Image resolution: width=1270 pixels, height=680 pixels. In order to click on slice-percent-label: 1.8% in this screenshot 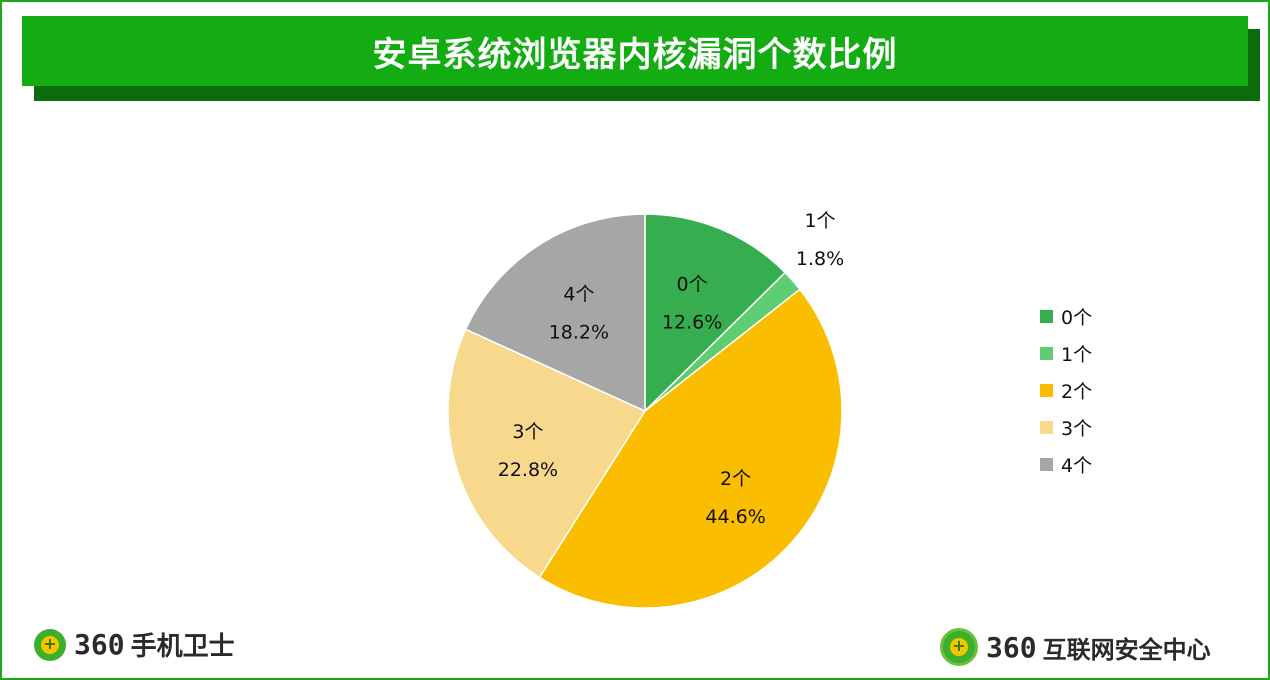, I will do `click(820, 259)`.